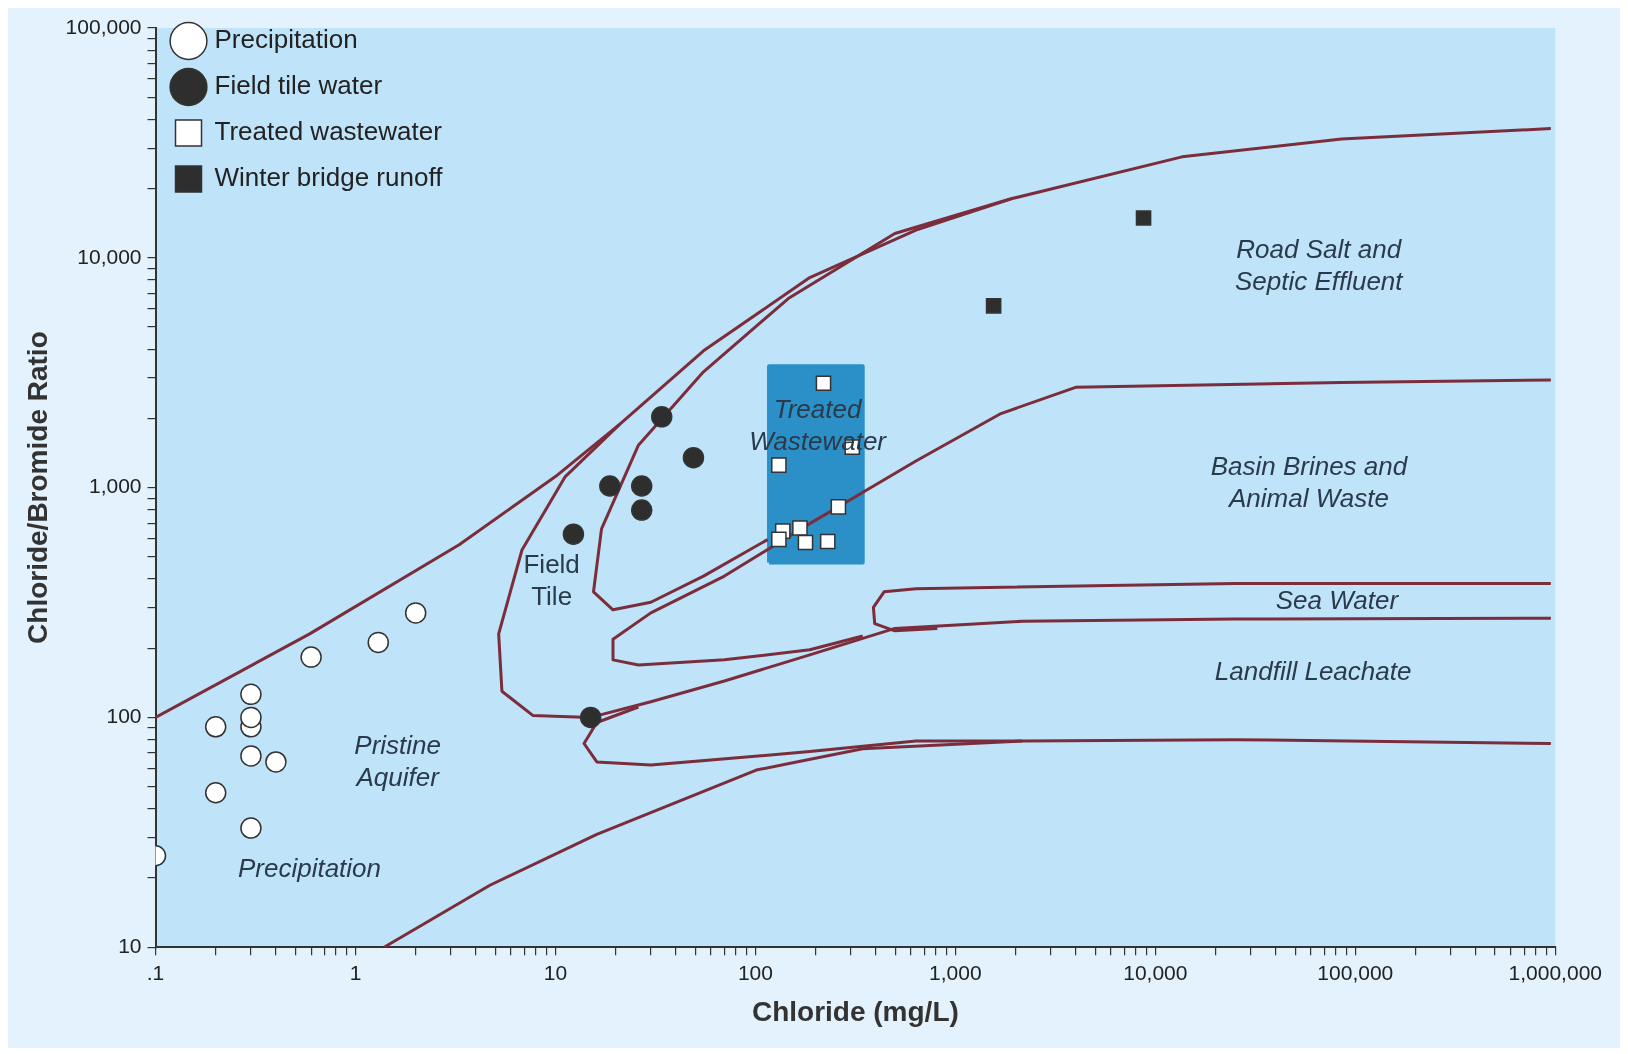 This screenshot has height=1054, width=1628. What do you see at coordinates (555, 972) in the screenshot?
I see `x-tick-label: 10` at bounding box center [555, 972].